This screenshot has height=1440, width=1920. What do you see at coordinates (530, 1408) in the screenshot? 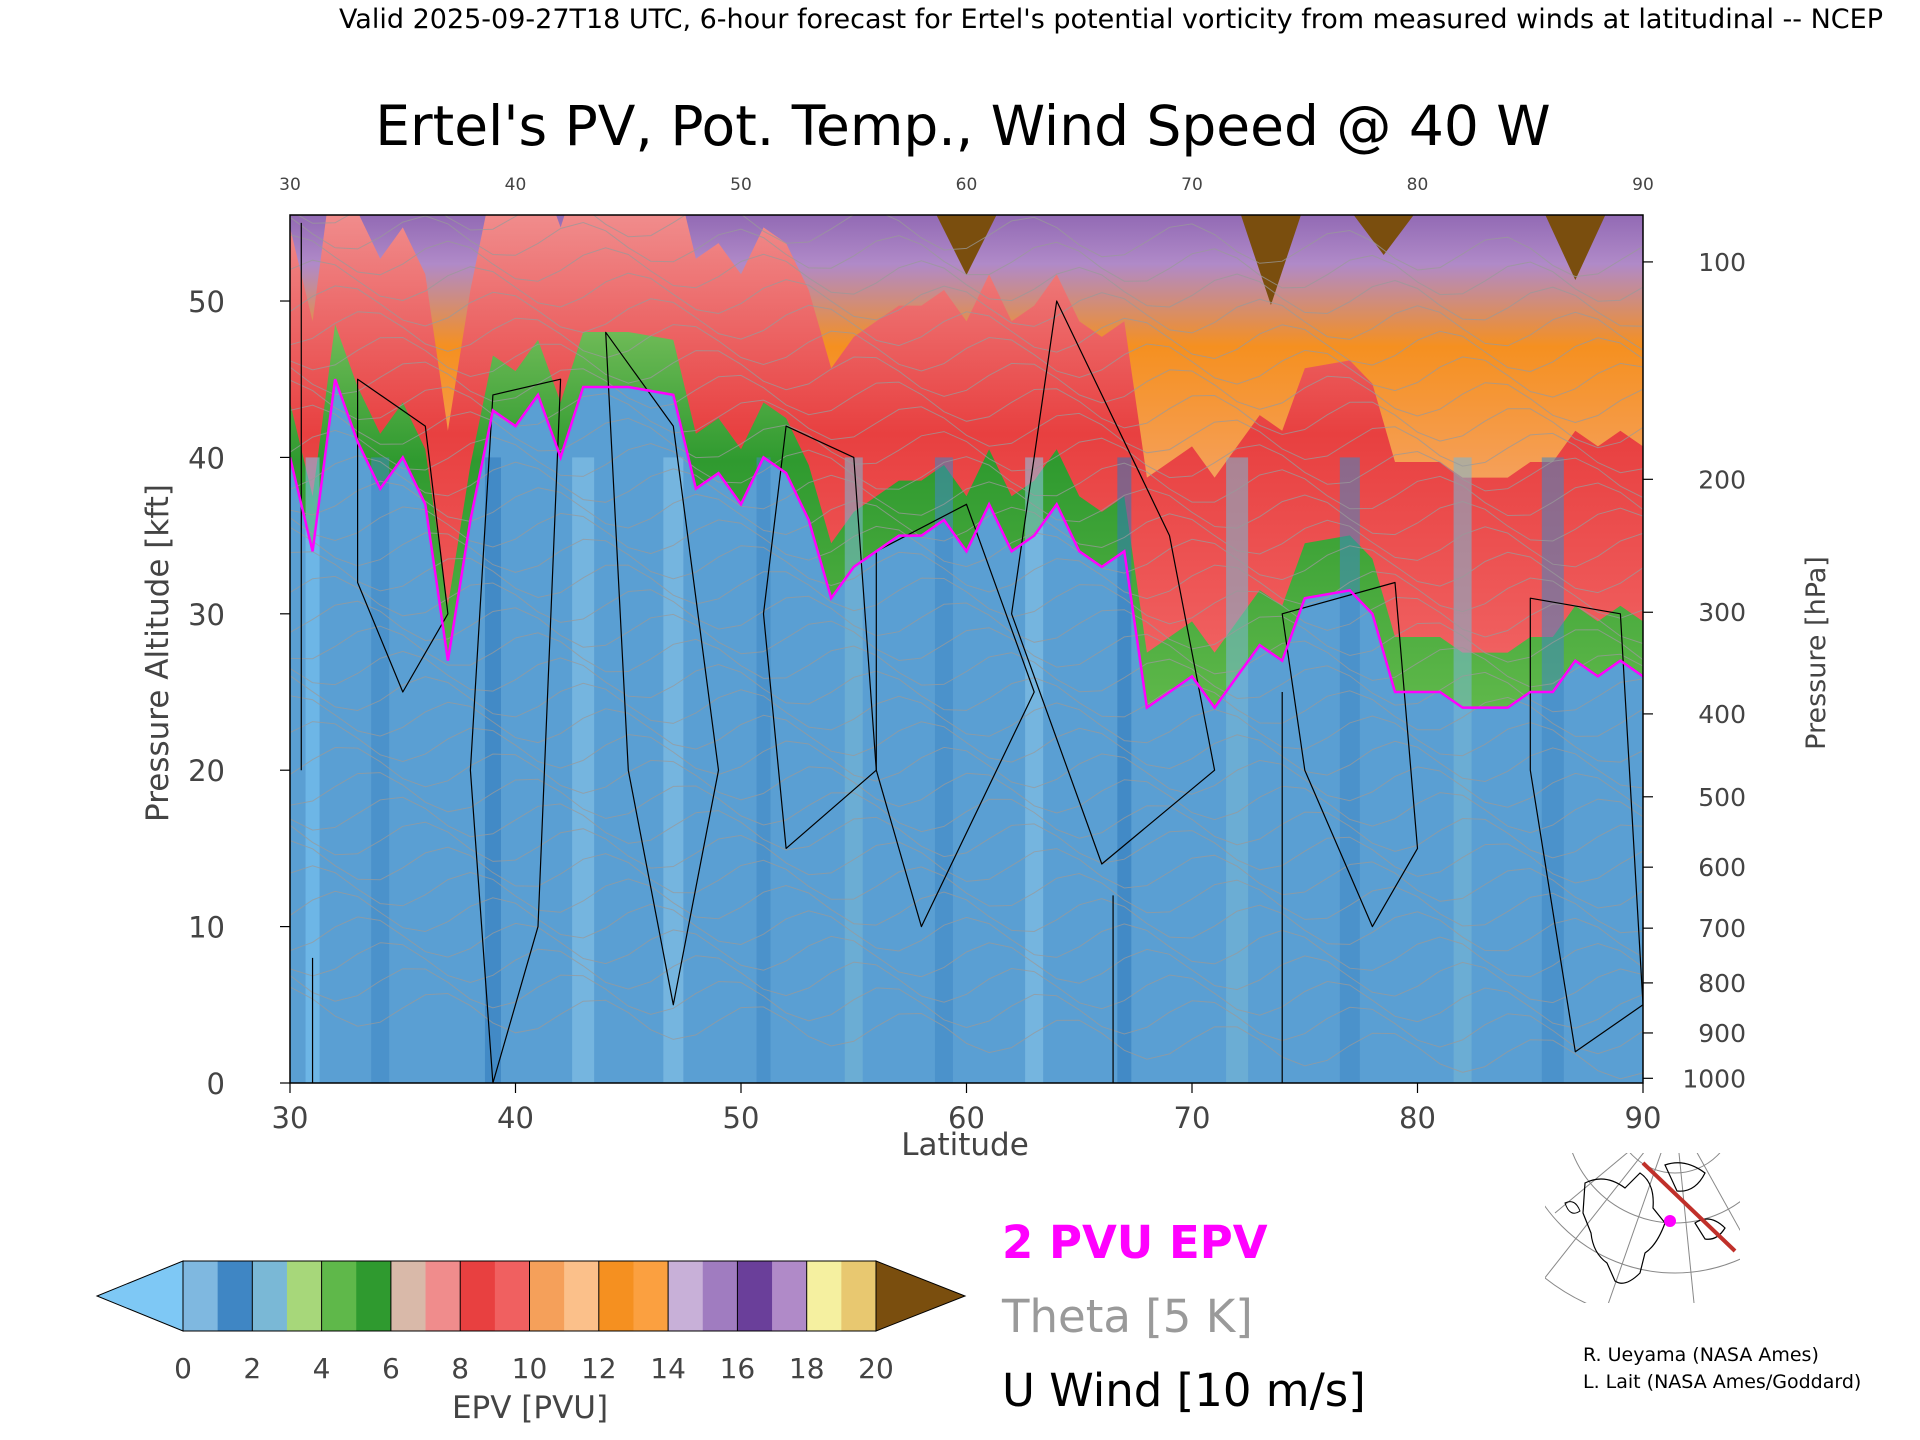
I see `colorbar-label: EPV [PVU]` at bounding box center [530, 1408].